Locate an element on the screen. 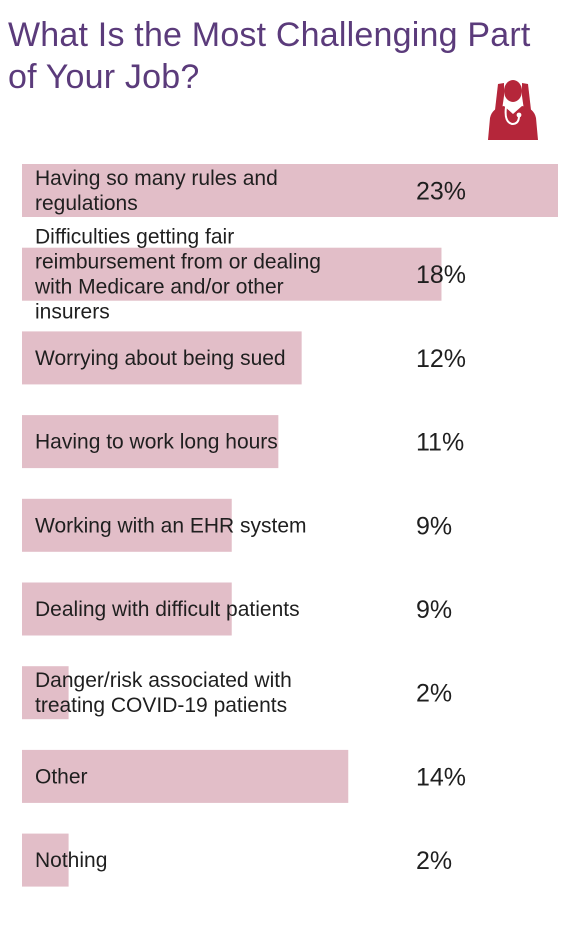  category-label-4: Working with an EHR system is located at coordinates (171, 525).